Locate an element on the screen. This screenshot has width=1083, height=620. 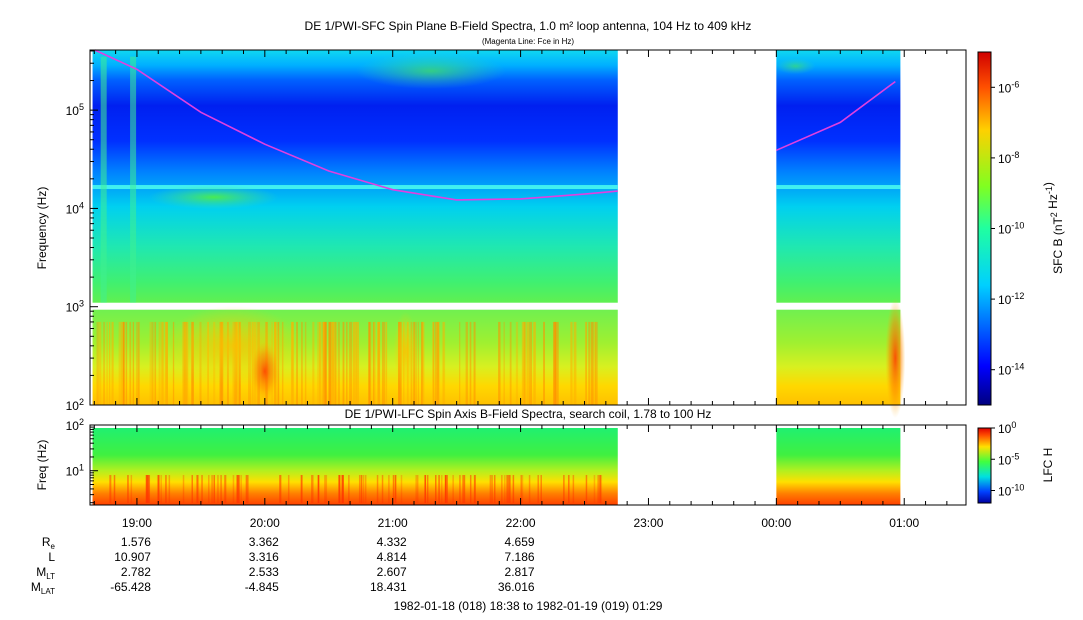
sfc-colorbar: 10-14 10-12 10-10 10-8 10-6 is located at coordinates (1000, 228).